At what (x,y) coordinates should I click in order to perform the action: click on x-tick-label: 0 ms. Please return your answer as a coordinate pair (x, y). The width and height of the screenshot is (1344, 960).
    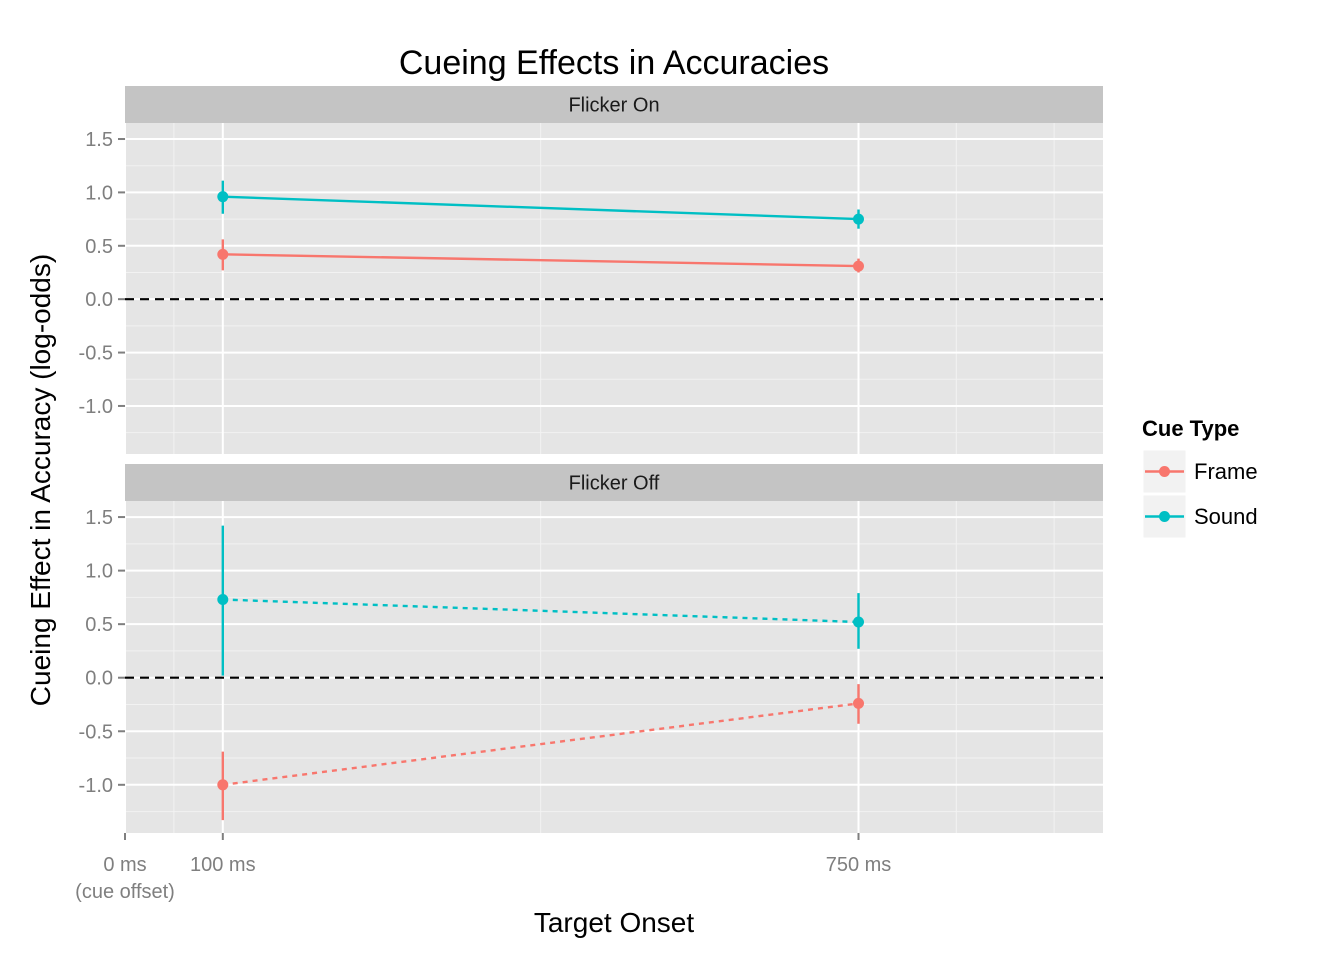
    Looking at the image, I should click on (124, 865).